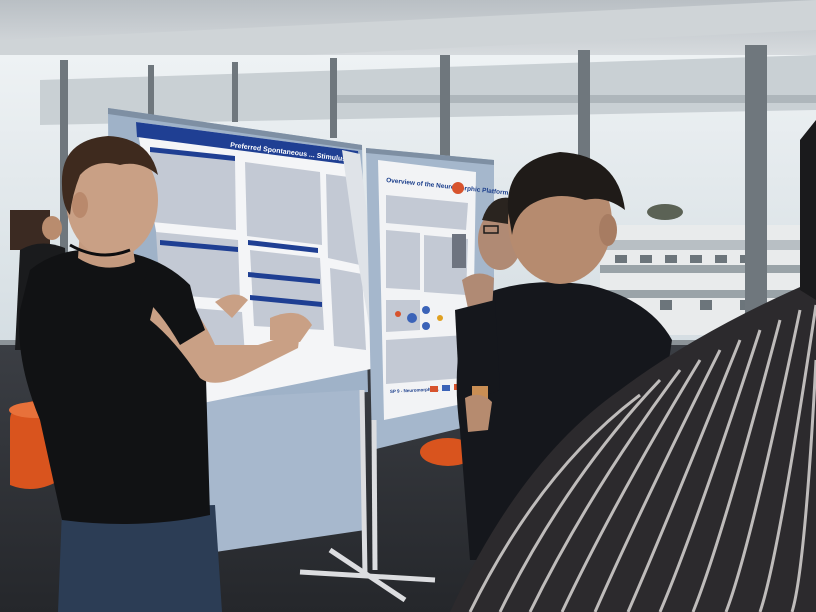 Image resolution: width=816 pixels, height=612 pixels. I want to click on tree, so click(665, 212).